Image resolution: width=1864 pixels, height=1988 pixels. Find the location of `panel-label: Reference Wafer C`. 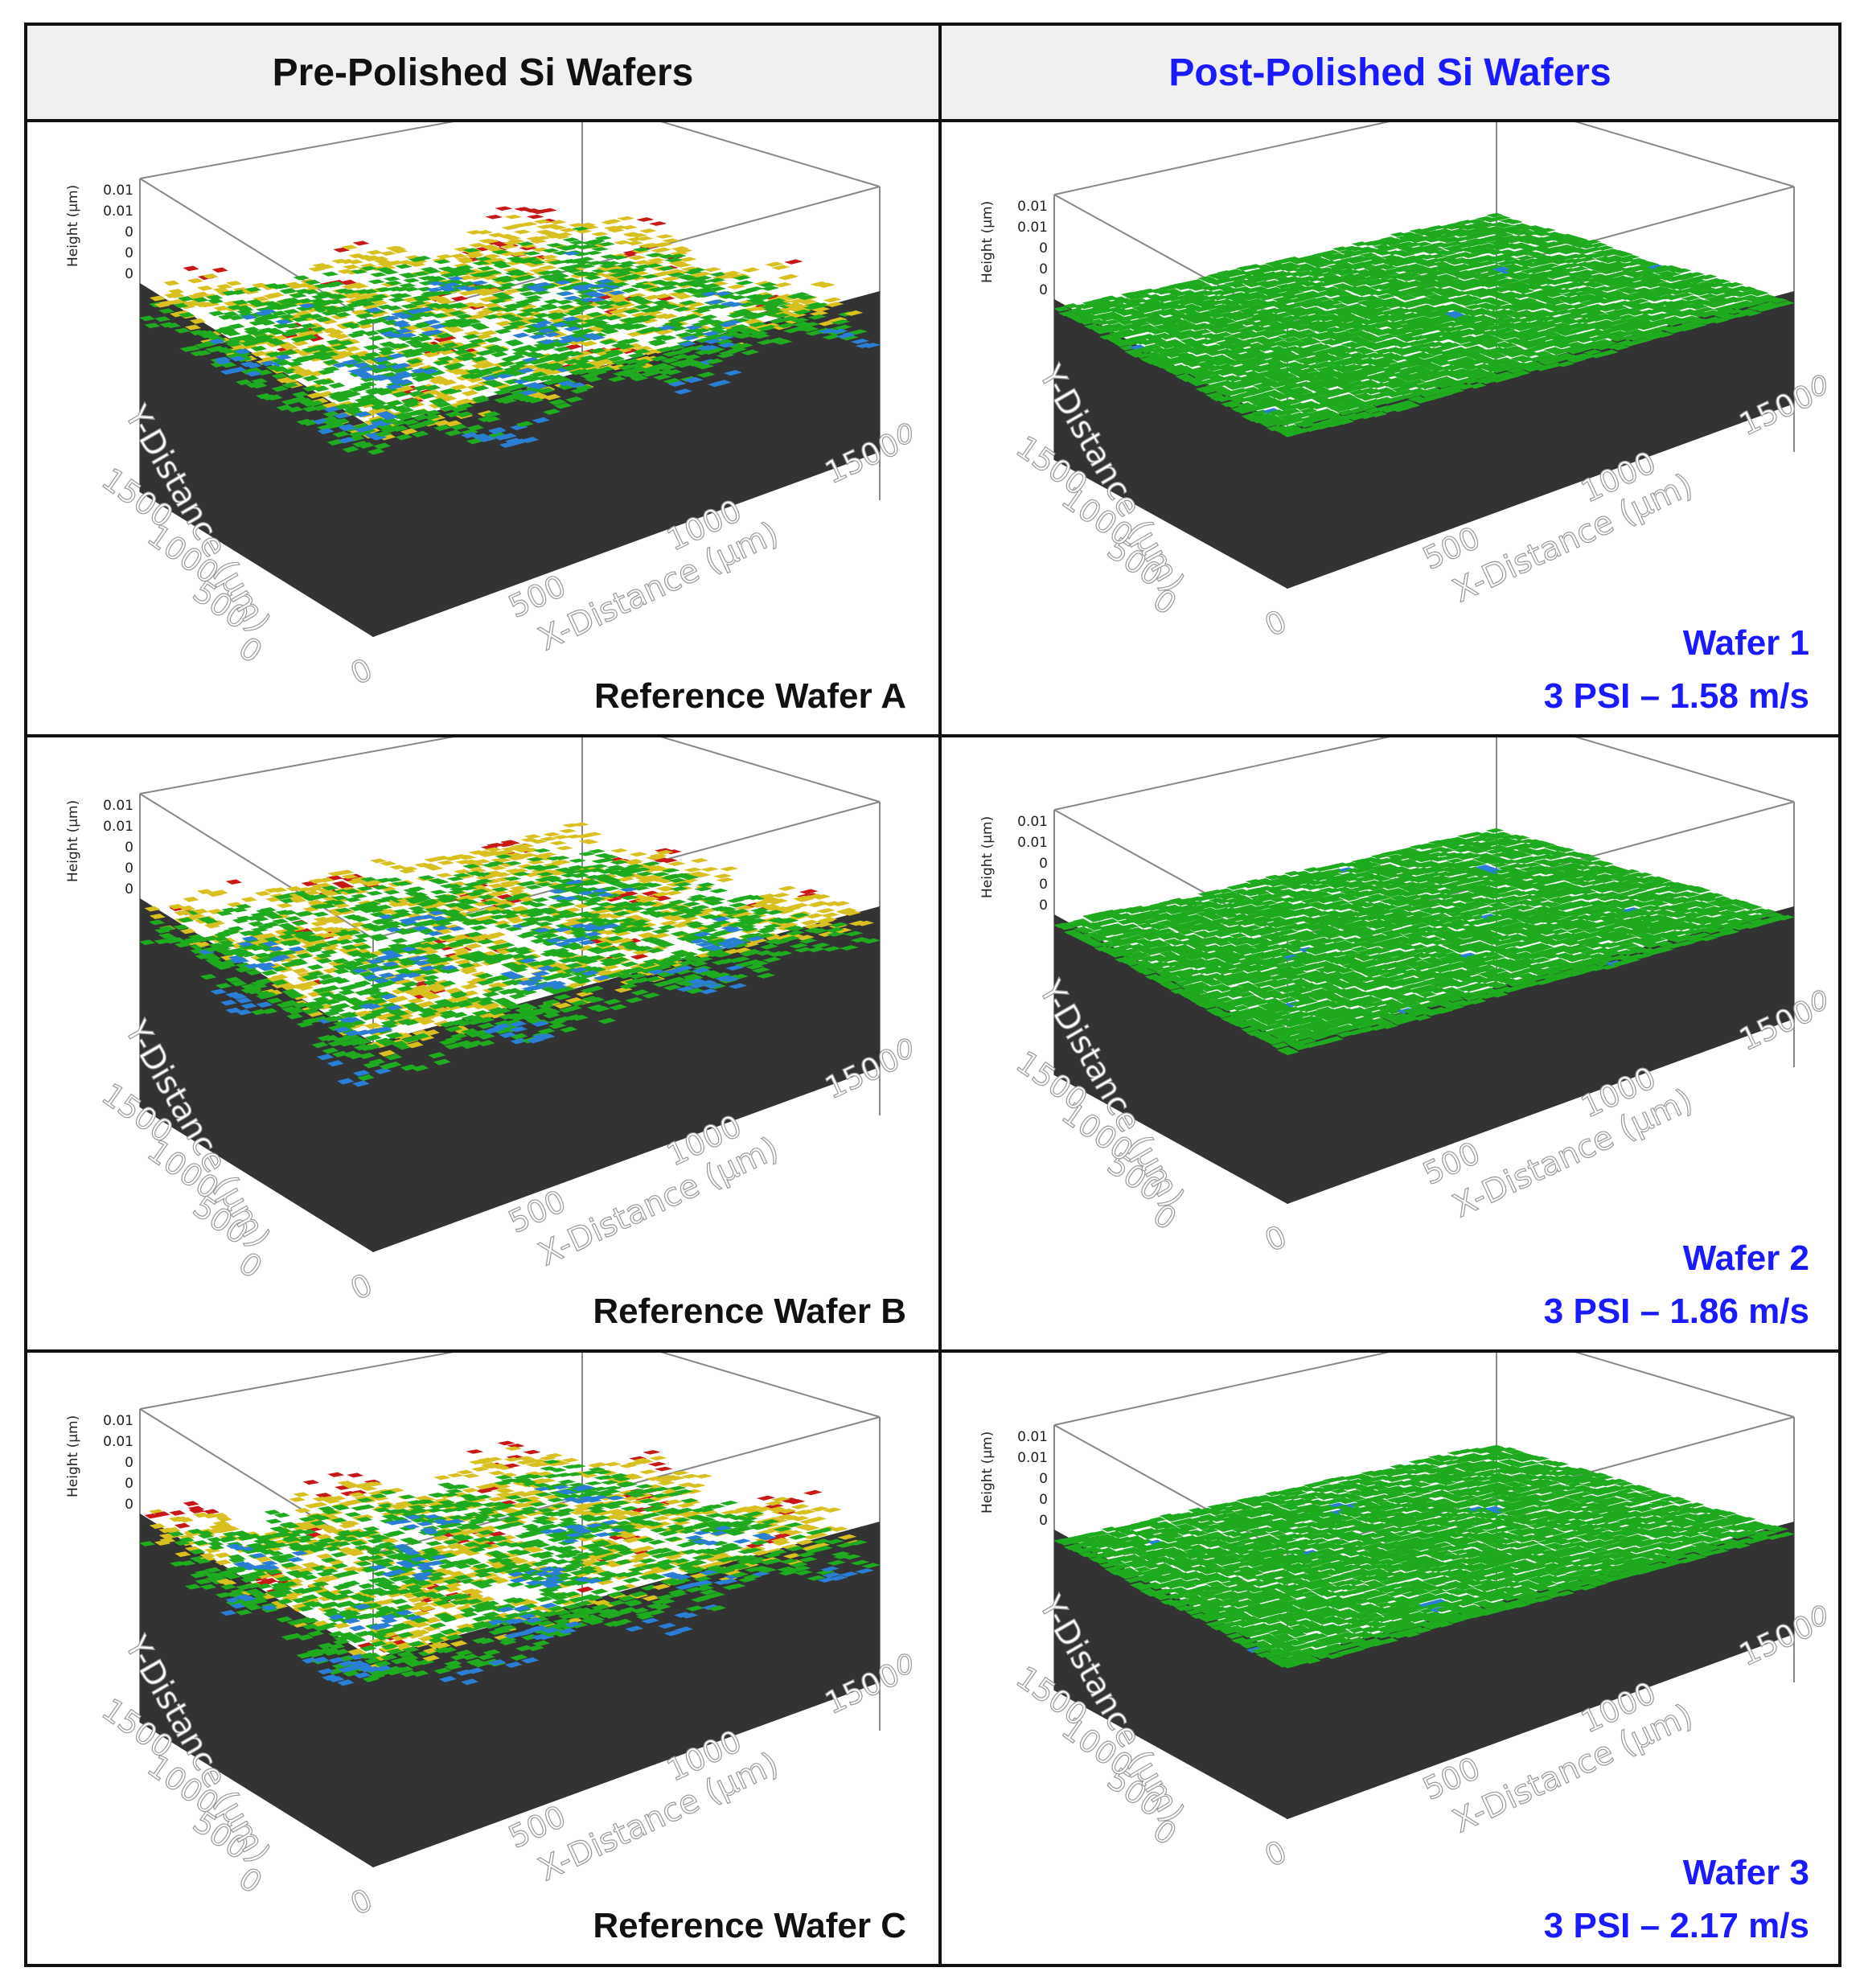

panel-label: Reference Wafer C is located at coordinates (749, 1925).